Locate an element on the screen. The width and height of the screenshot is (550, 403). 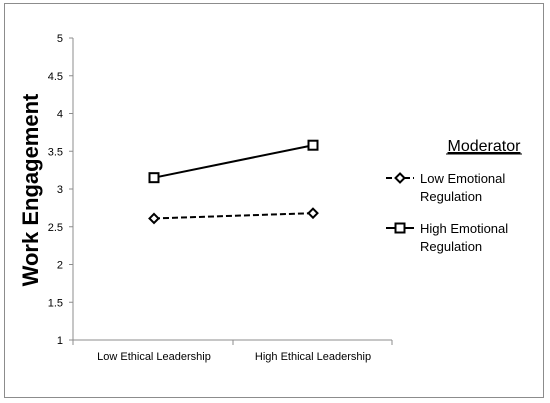
y-tick-label: 2 is located at coordinates (60, 266).